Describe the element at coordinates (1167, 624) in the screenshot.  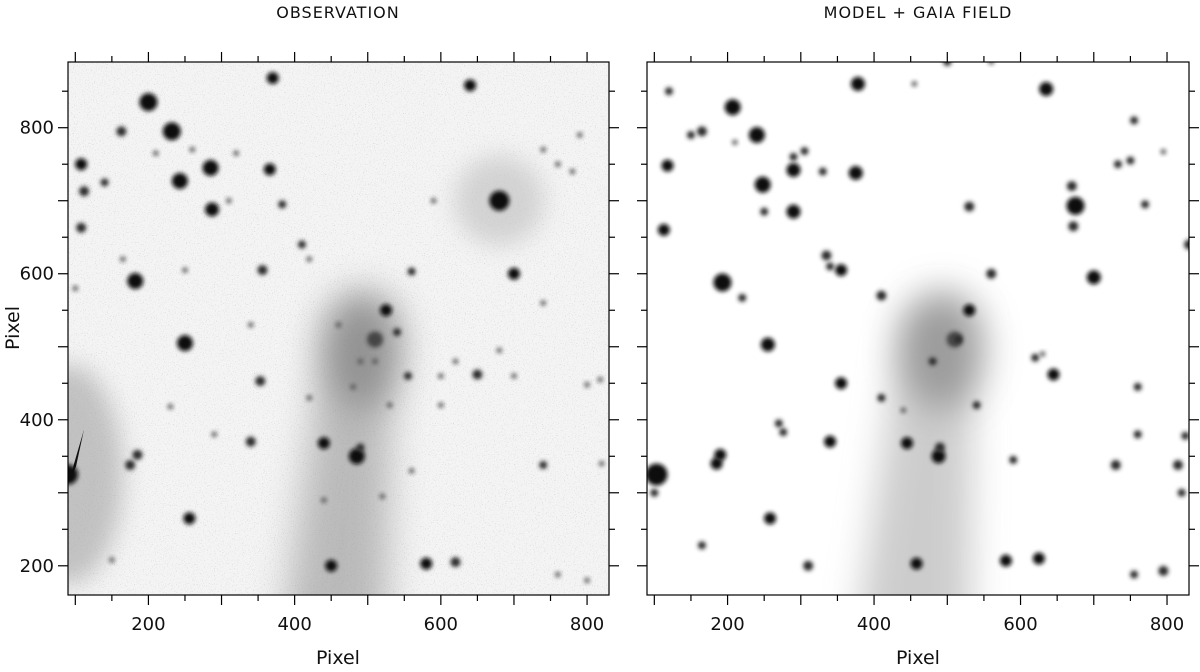
I see `x-tick-label: 800` at that location.